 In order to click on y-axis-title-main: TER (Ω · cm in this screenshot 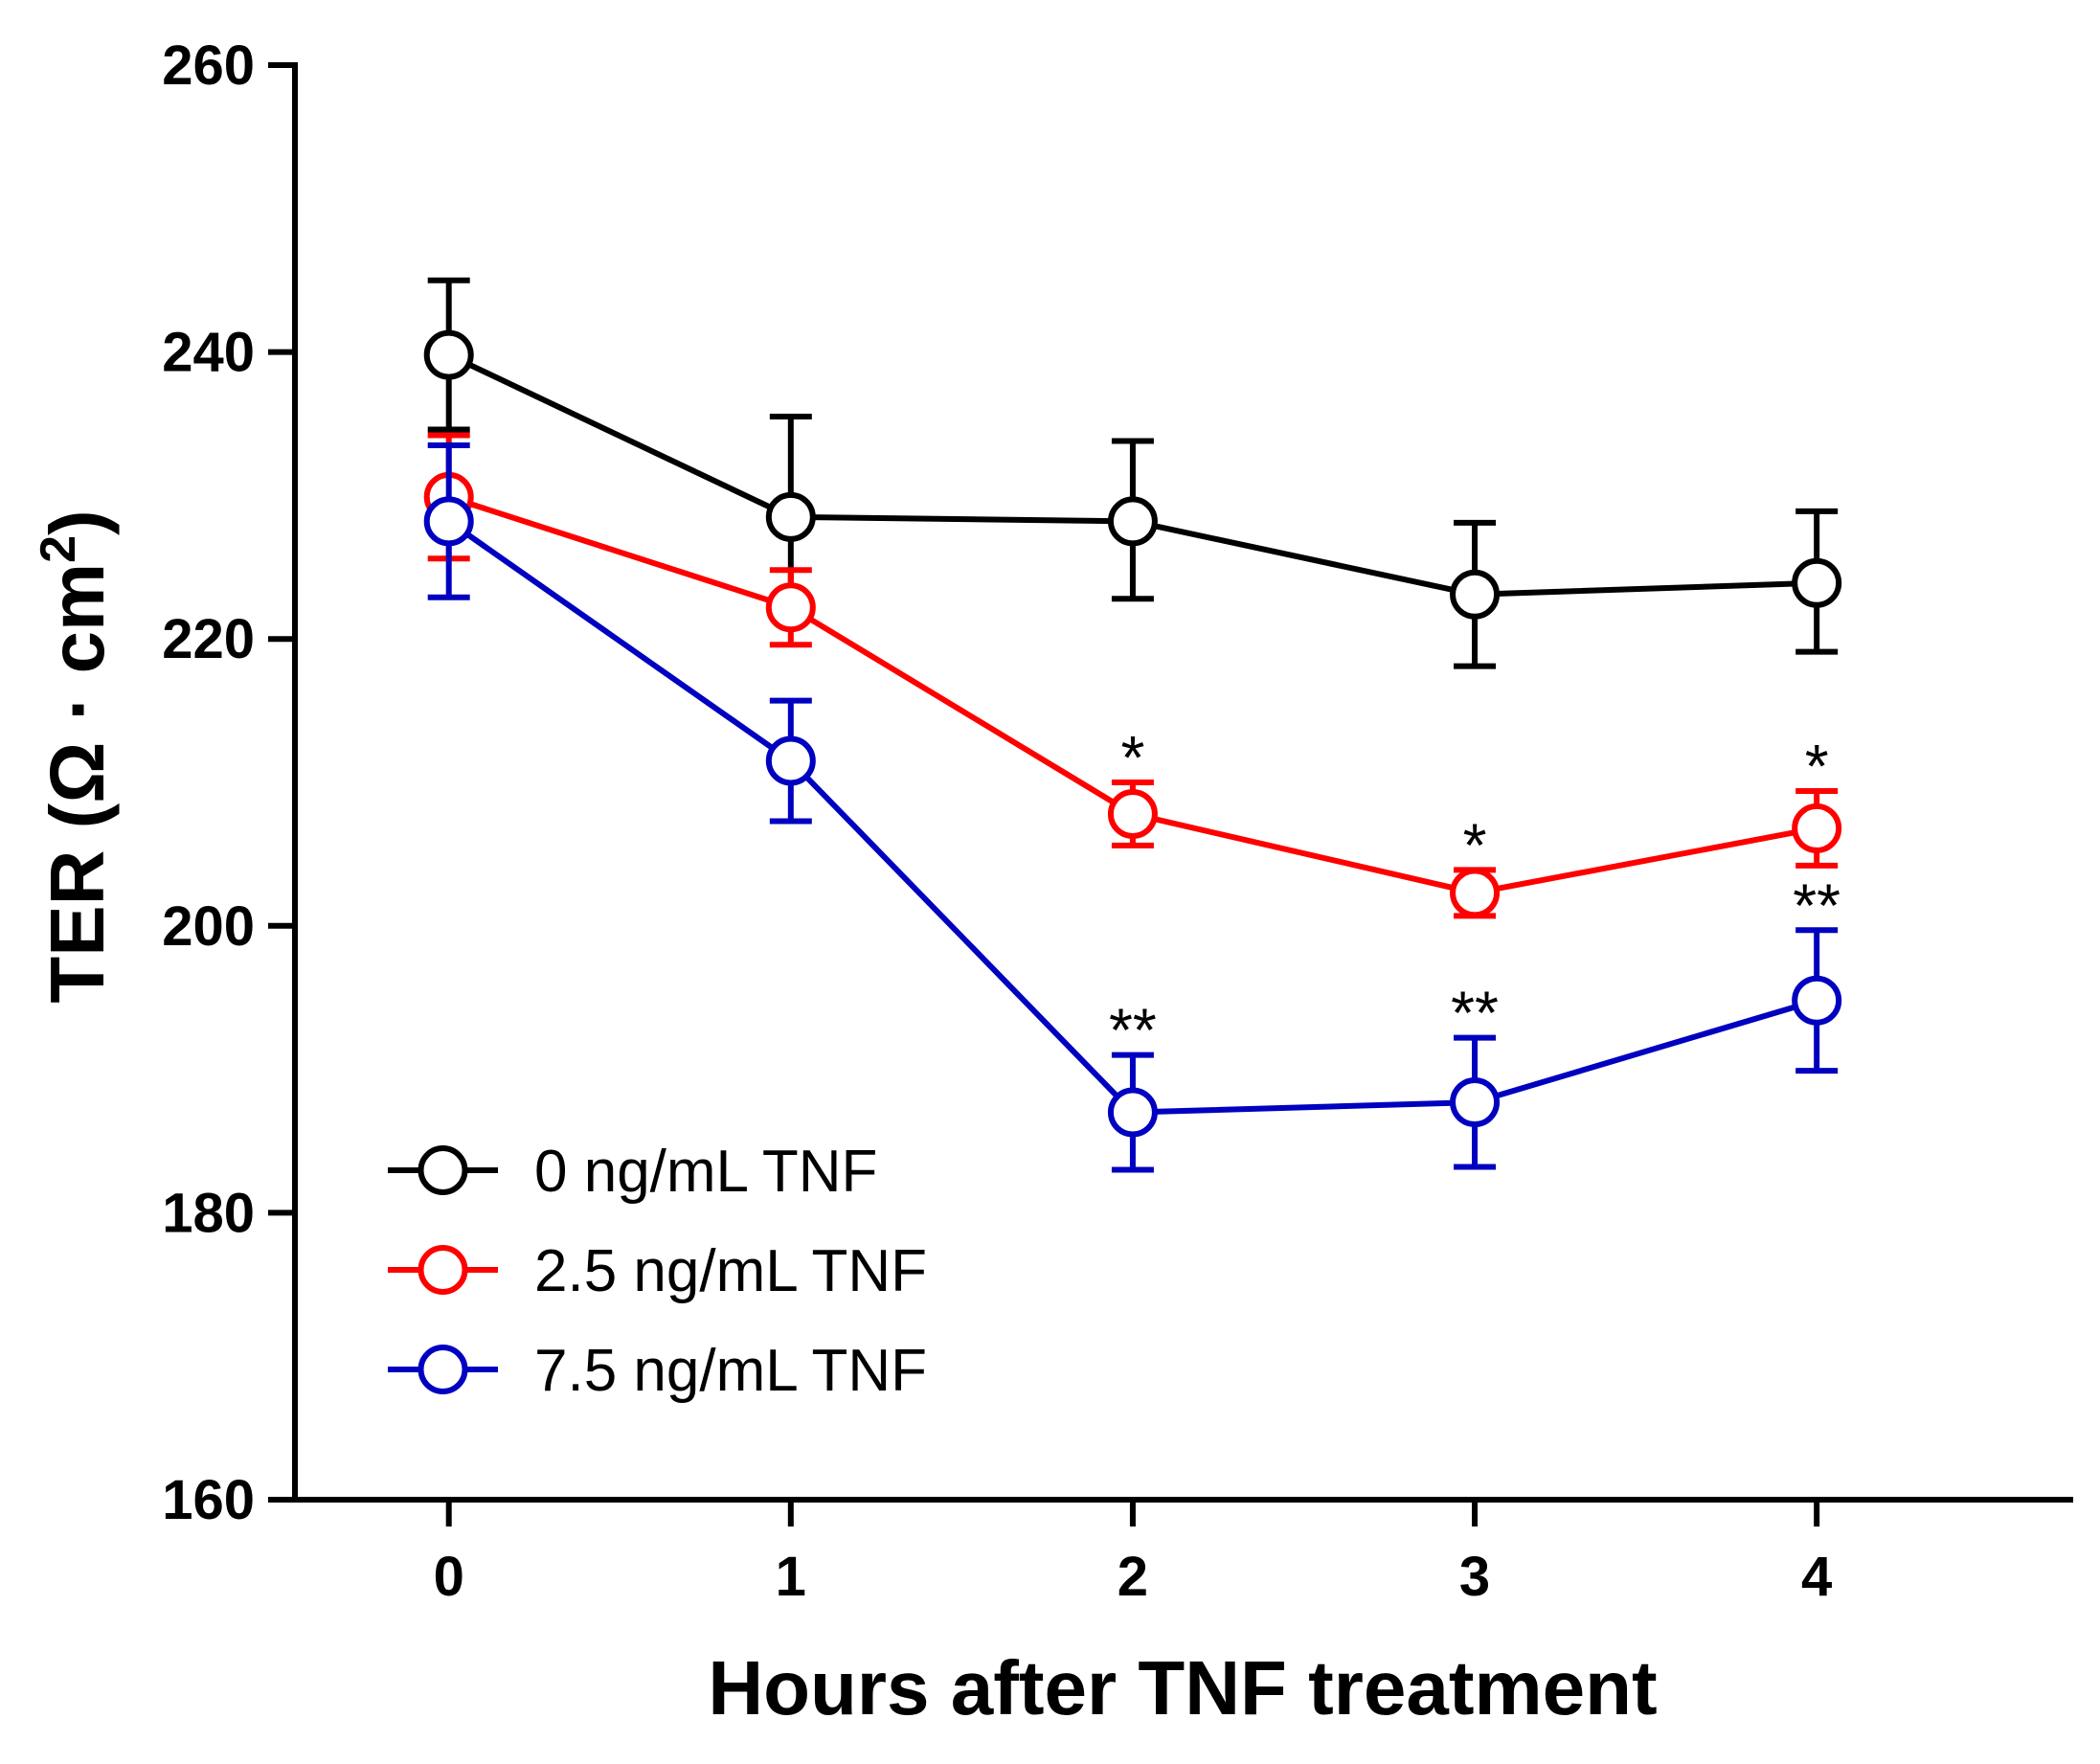, I will do `click(77, 783)`.